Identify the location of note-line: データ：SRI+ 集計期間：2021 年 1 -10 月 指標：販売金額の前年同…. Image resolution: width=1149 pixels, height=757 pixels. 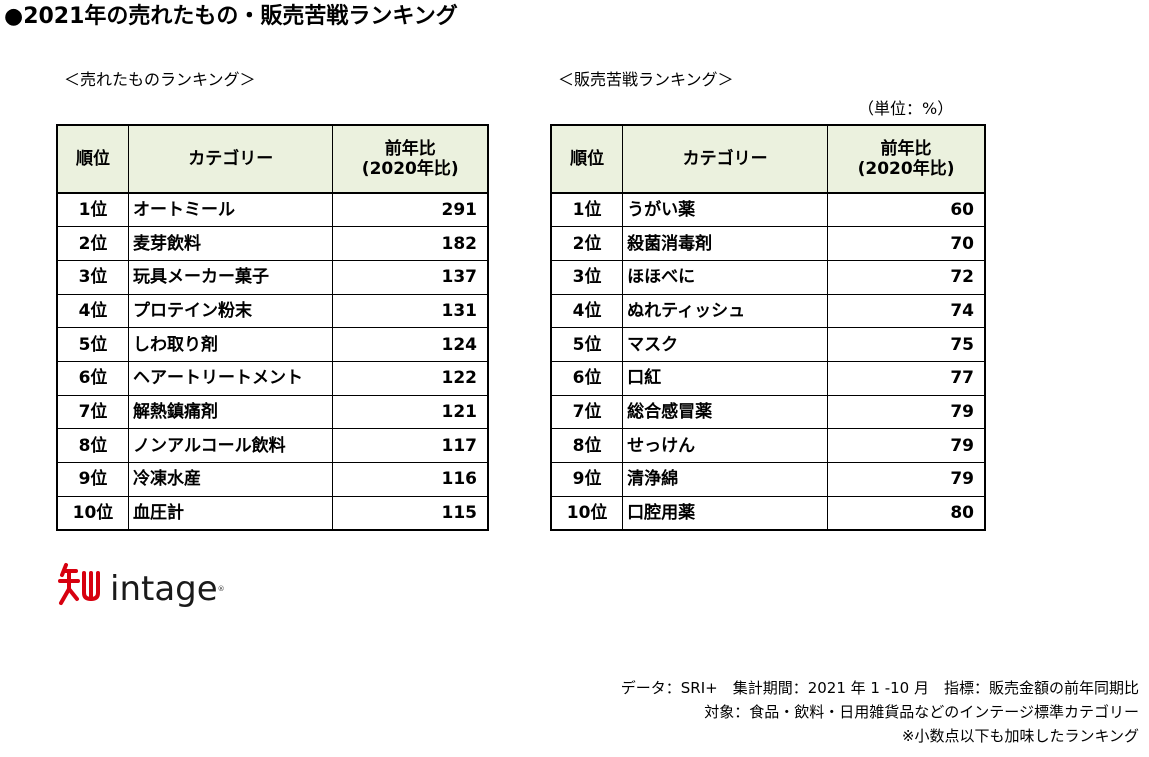
(879, 688).